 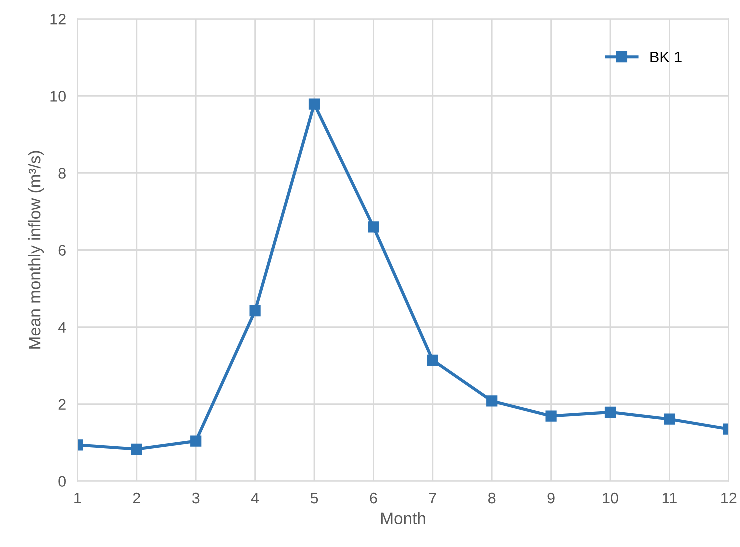 What do you see at coordinates (729, 498) in the screenshot?
I see `x-tick-label: 12` at bounding box center [729, 498].